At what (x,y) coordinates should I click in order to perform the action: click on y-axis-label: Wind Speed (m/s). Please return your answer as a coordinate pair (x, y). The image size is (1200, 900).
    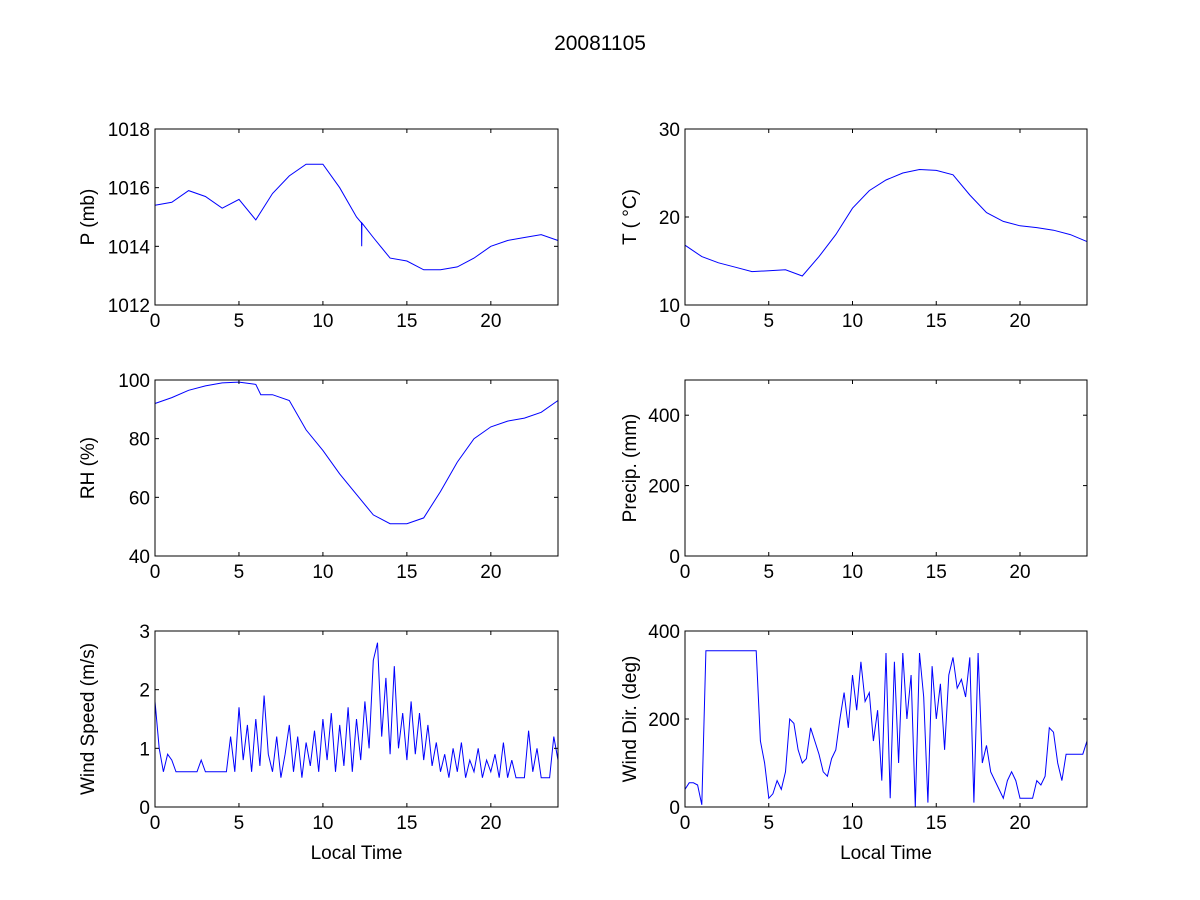
    Looking at the image, I should click on (88, 719).